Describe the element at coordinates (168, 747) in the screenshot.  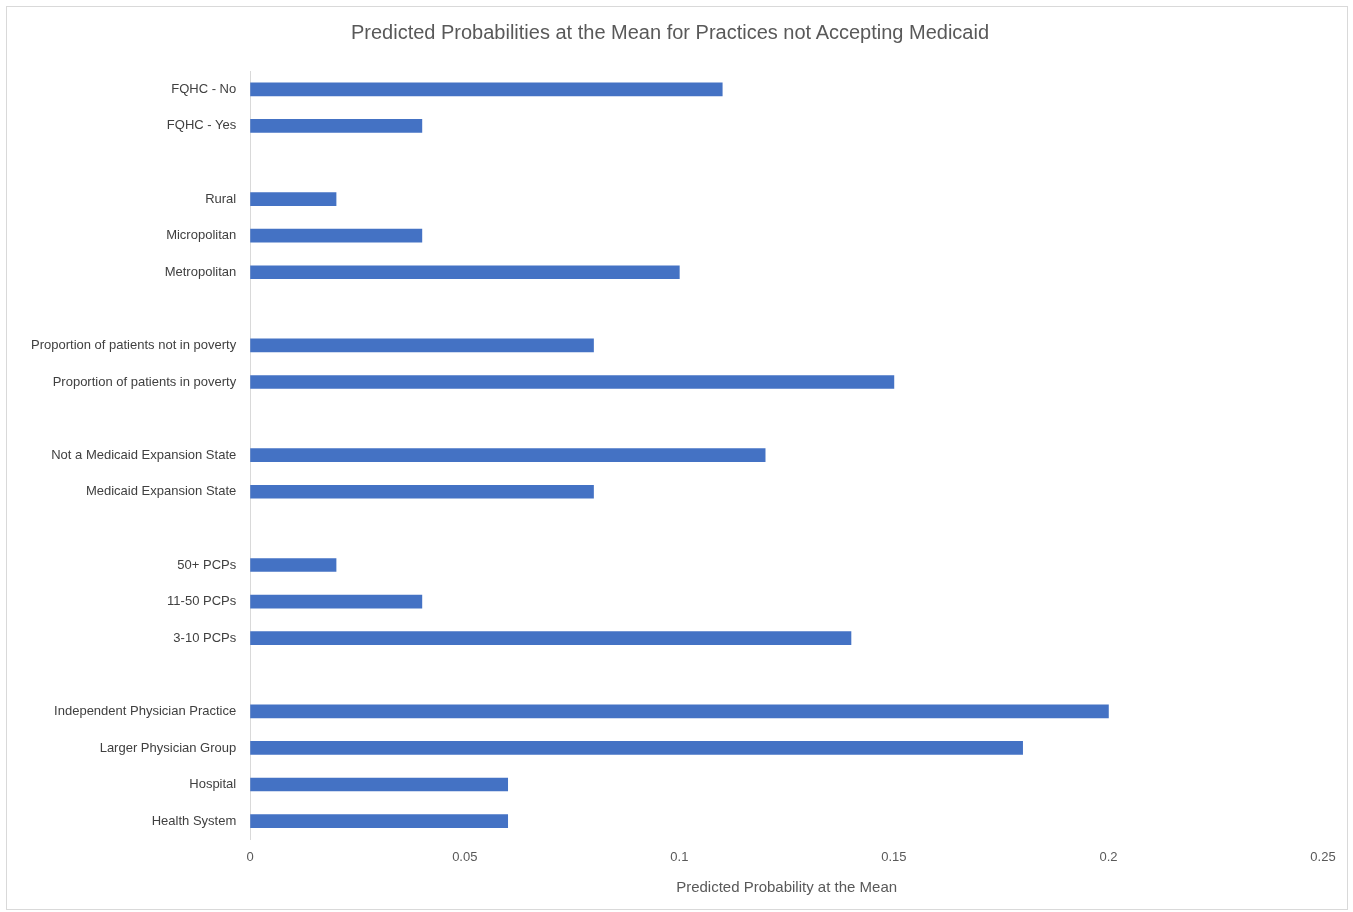
I see `y-tick-label: Larger Physician Group` at that location.